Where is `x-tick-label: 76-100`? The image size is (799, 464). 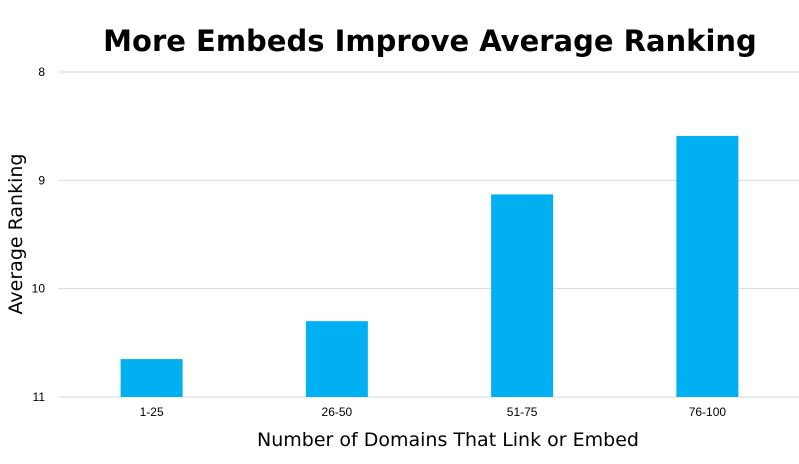
x-tick-label: 76-100 is located at coordinates (708, 412).